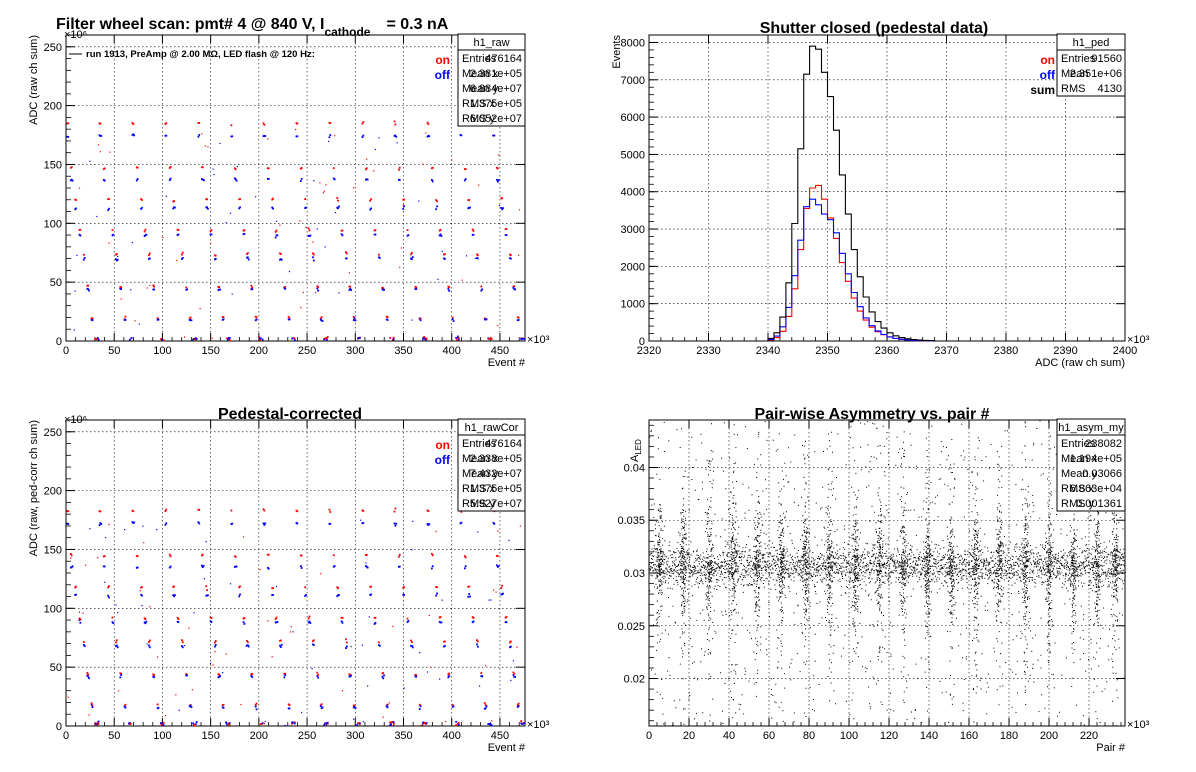 The image size is (1196, 772). Describe the element at coordinates (1078, 59) in the screenshot. I see `stats-row-label: Entries` at that location.